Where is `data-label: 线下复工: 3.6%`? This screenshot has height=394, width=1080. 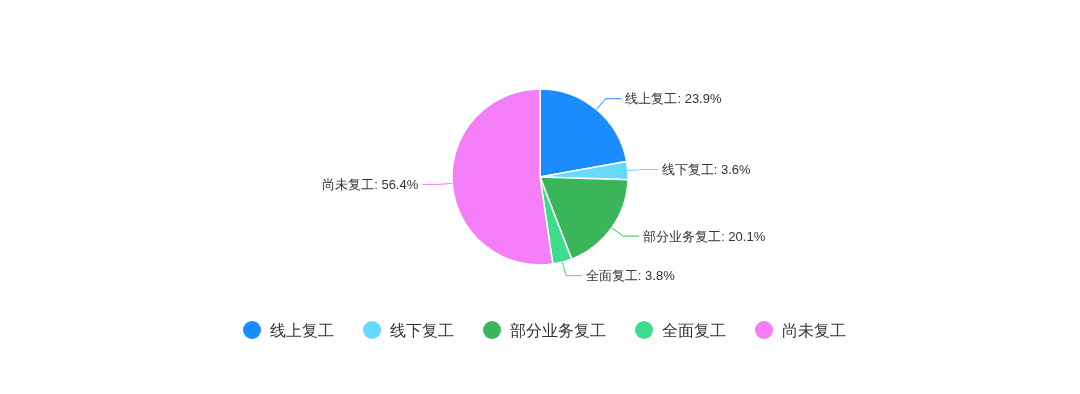
data-label: 线下复工: 3.6% is located at coordinates (706, 170).